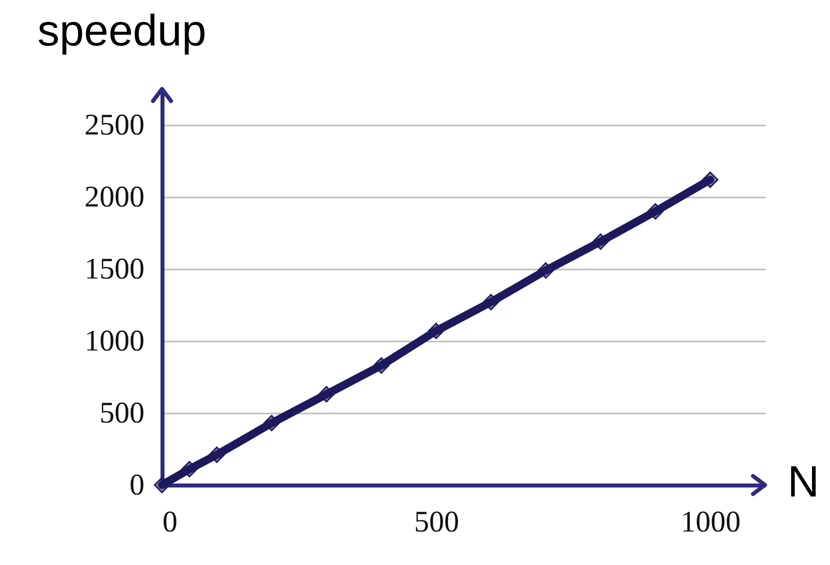 The width and height of the screenshot is (830, 565). I want to click on x-axis-title: N, so click(804, 482).